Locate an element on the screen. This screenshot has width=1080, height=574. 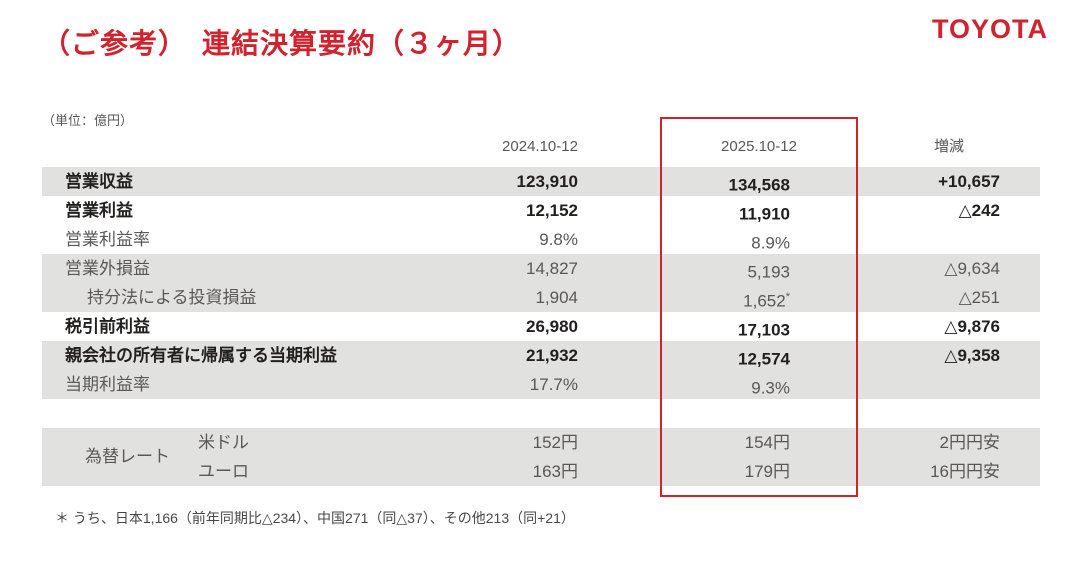
fx-value-2025: 154円 is located at coordinates (767, 442).